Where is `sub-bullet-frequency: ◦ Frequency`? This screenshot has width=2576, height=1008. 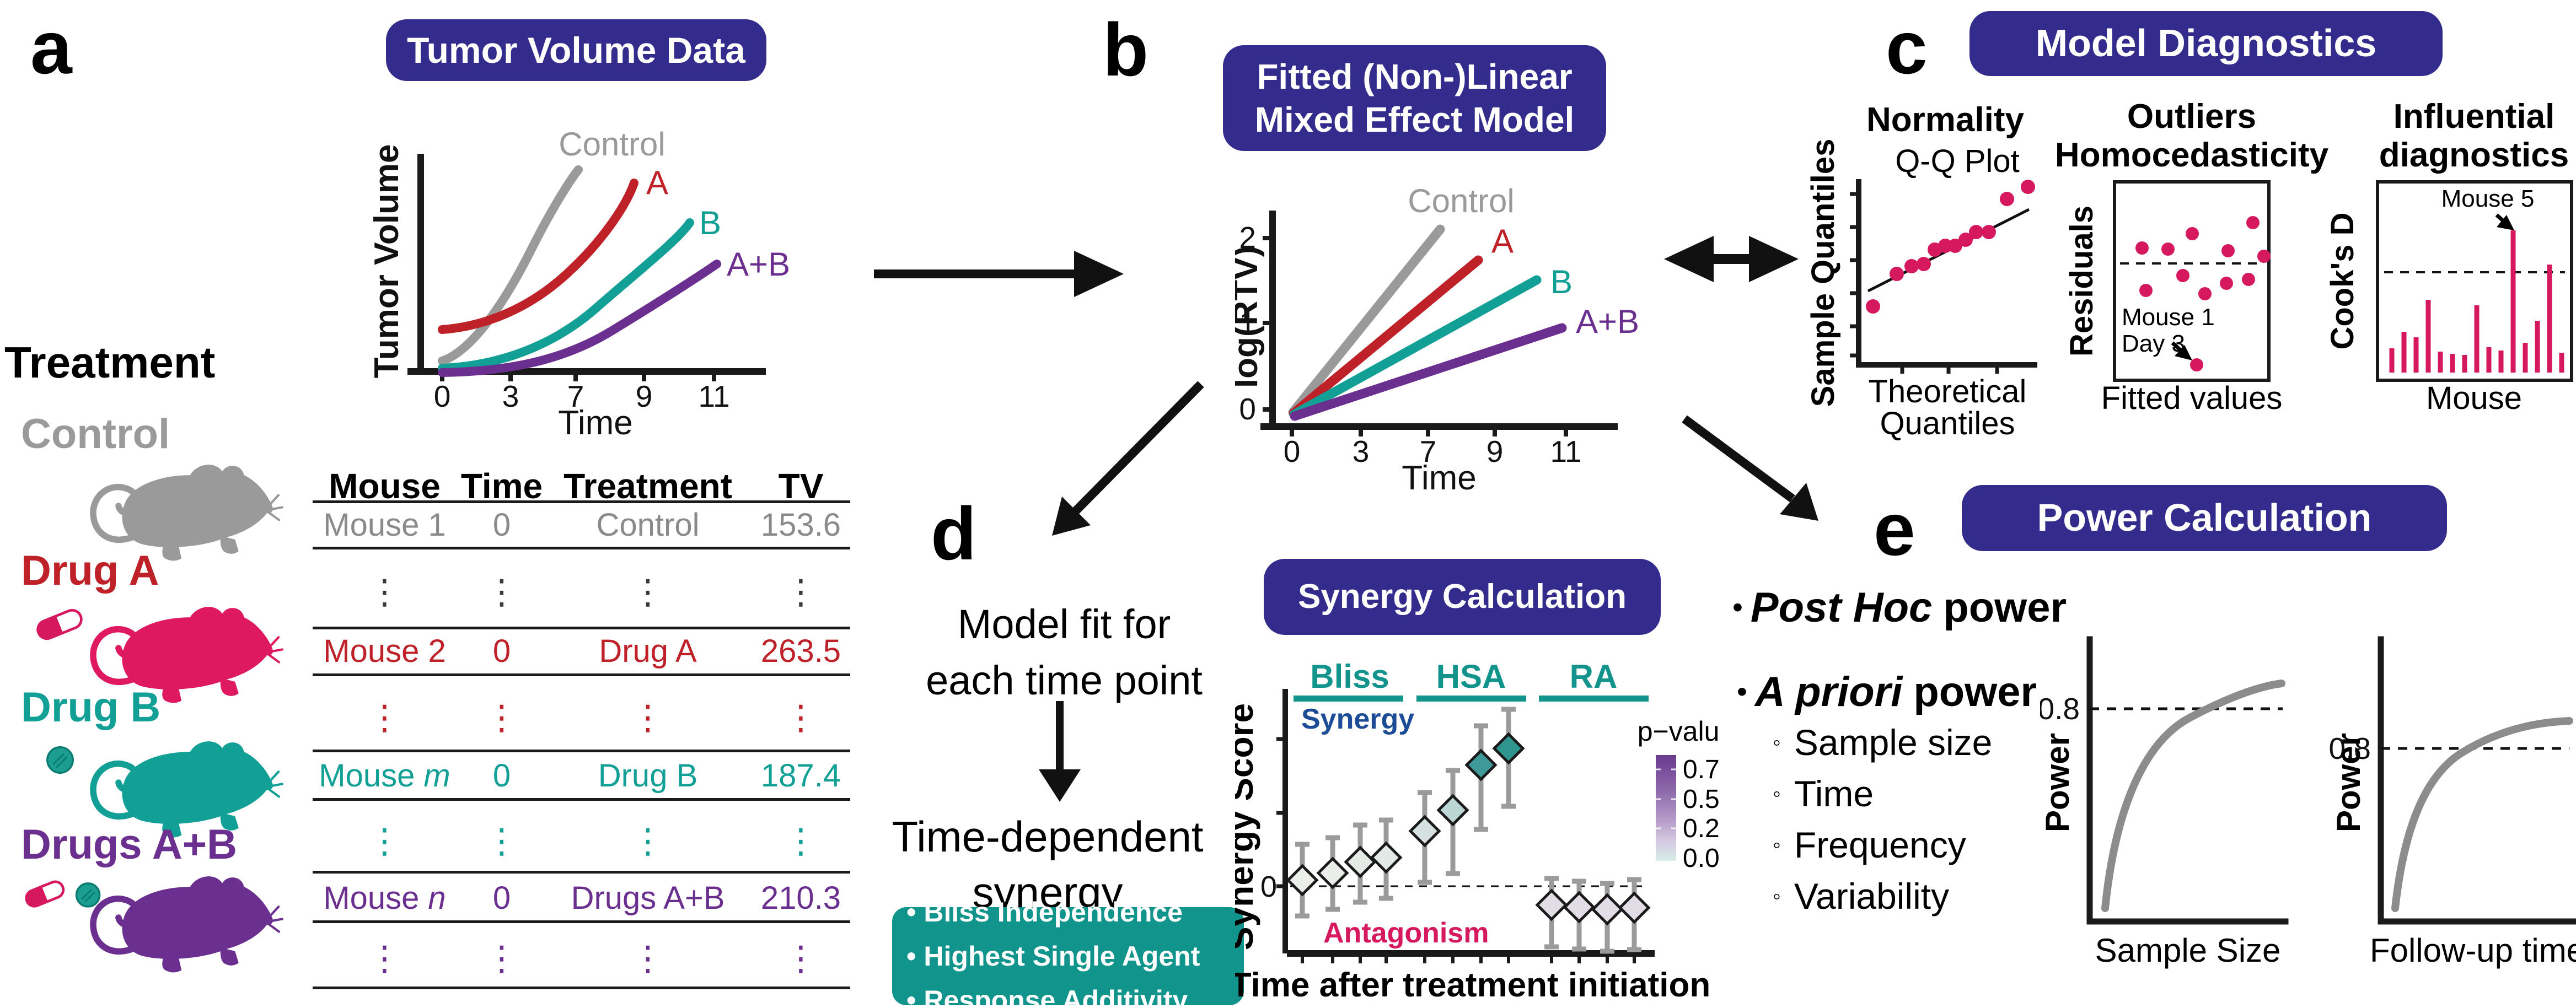
sub-bullet-frequency: ◦ Frequency is located at coordinates (1869, 844).